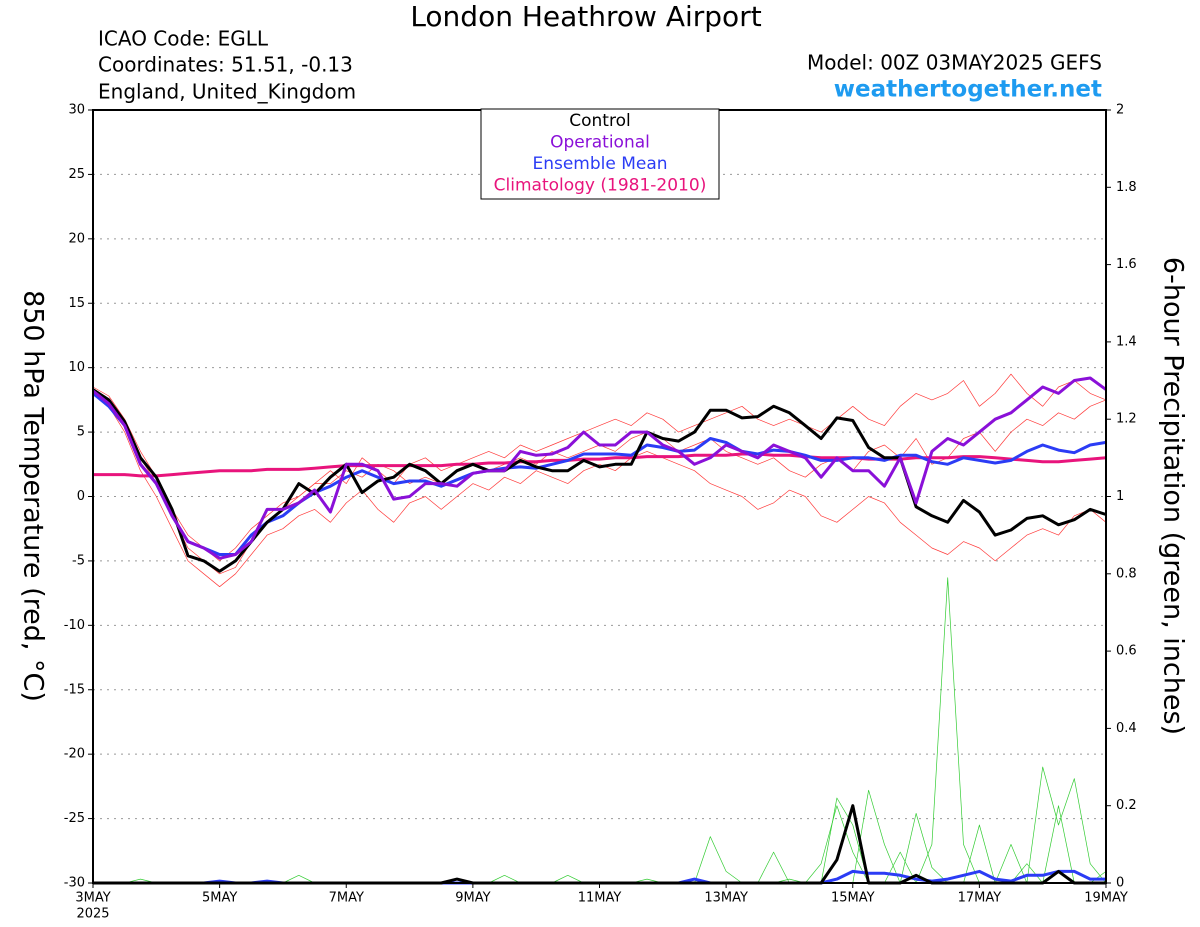 The image size is (1200, 927). Describe the element at coordinates (1106, 898) in the screenshot. I see `x-tick-label: 19MAY` at that location.